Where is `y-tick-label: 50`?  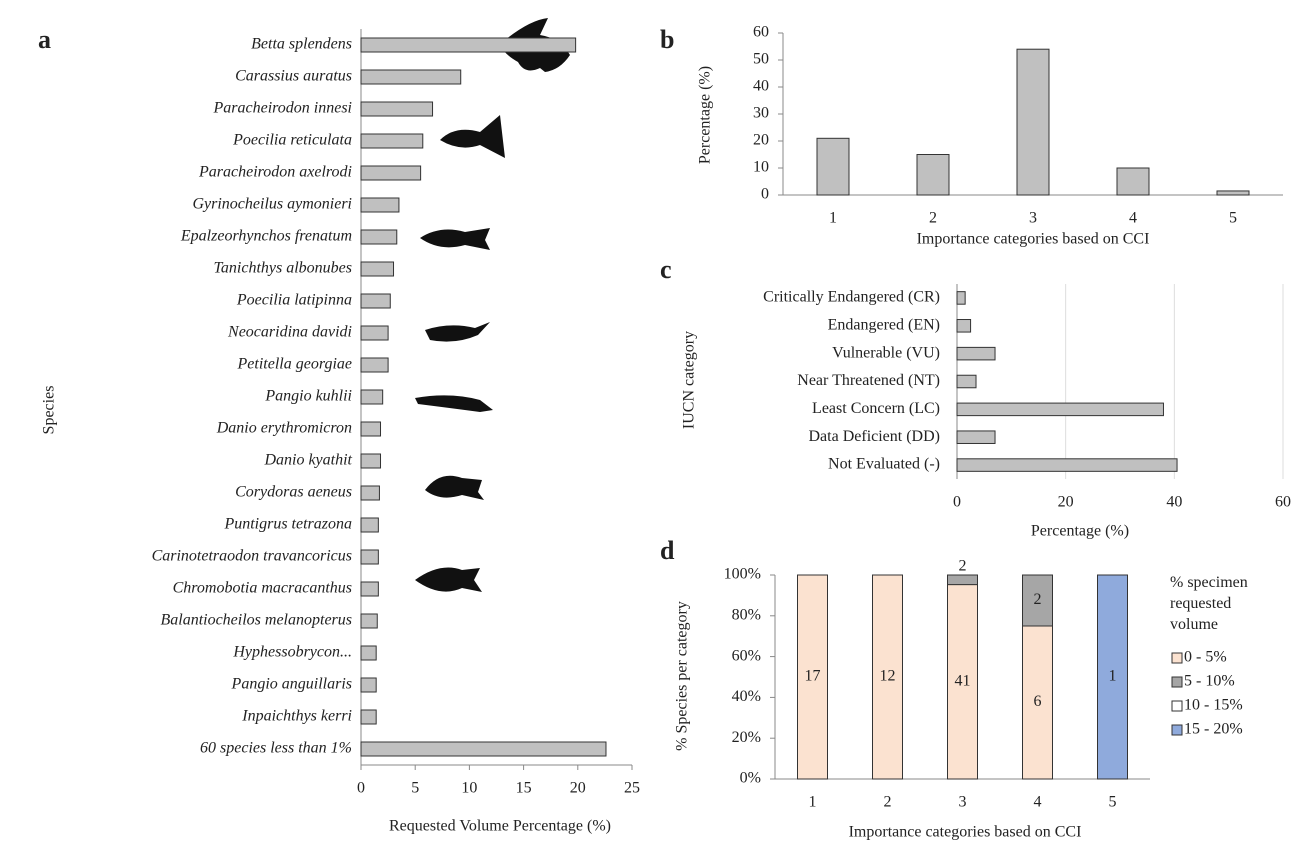
y-tick-label: 50 is located at coordinates (761, 59).